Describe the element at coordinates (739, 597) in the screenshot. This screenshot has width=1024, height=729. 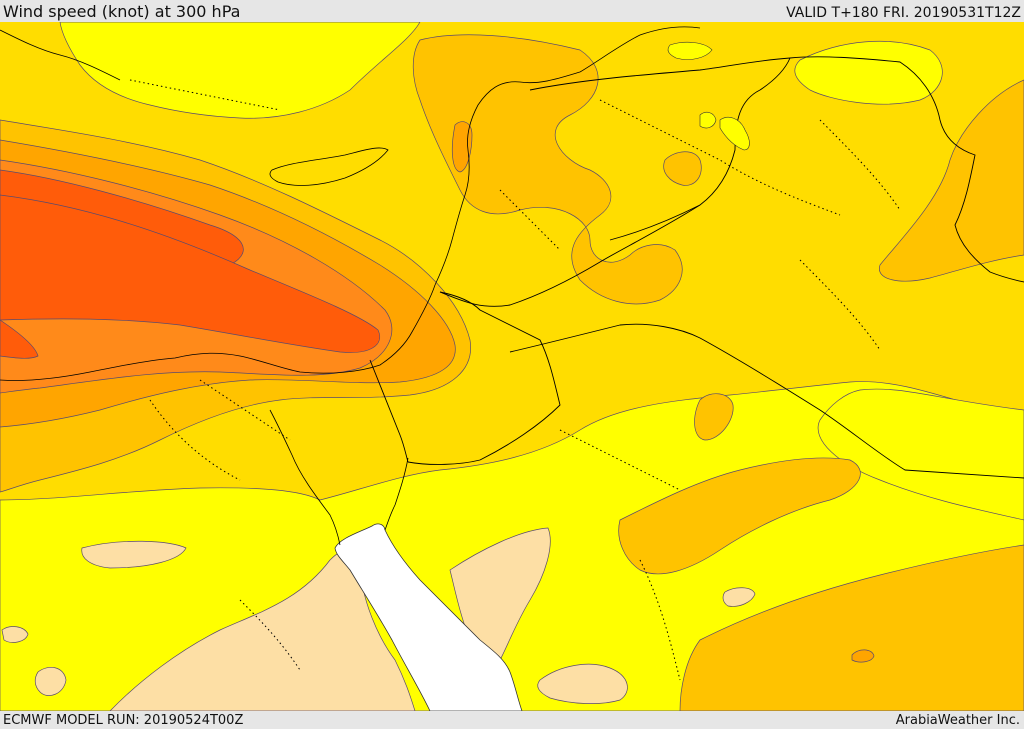
I see `light-tan-saudi-patch` at that location.